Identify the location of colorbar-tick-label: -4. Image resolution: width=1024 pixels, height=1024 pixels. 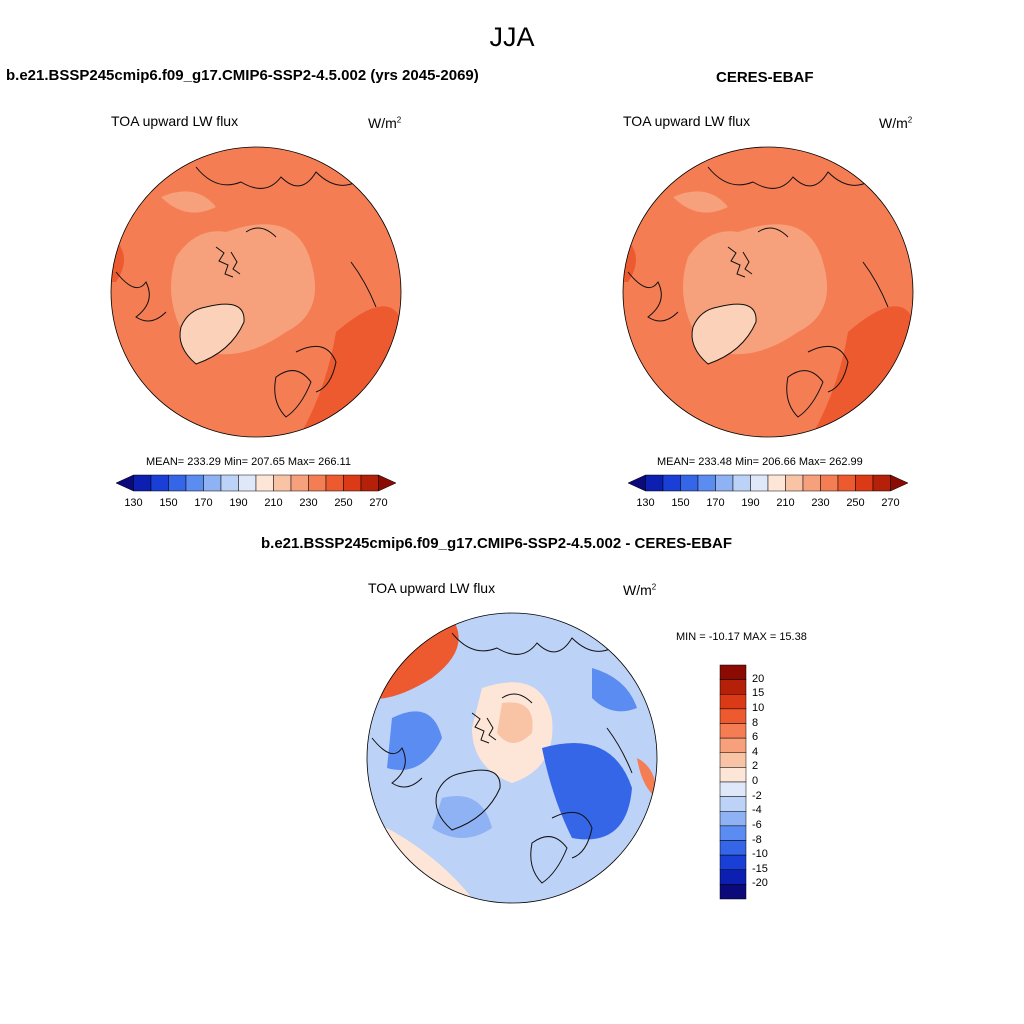
(757, 810).